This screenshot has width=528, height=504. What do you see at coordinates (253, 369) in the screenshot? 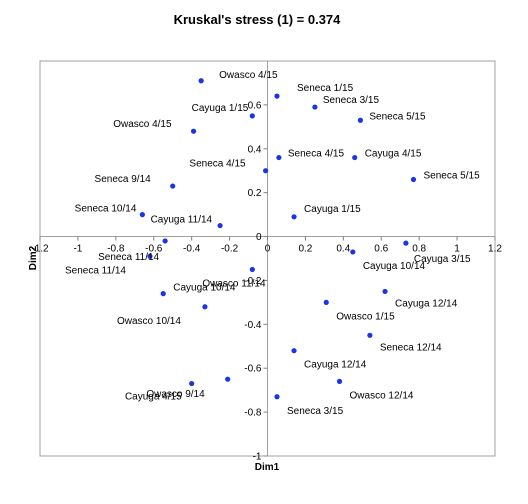
I see `y-tick-label: -0.6` at bounding box center [253, 369].